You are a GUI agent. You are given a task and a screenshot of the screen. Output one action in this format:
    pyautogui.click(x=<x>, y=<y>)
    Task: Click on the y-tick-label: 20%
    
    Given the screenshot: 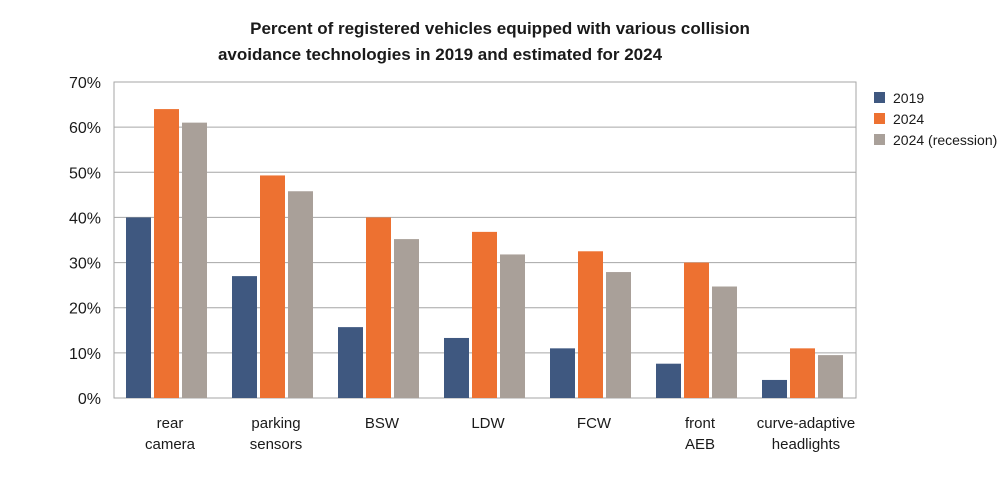 What is the action you would take?
    pyautogui.click(x=85, y=309)
    